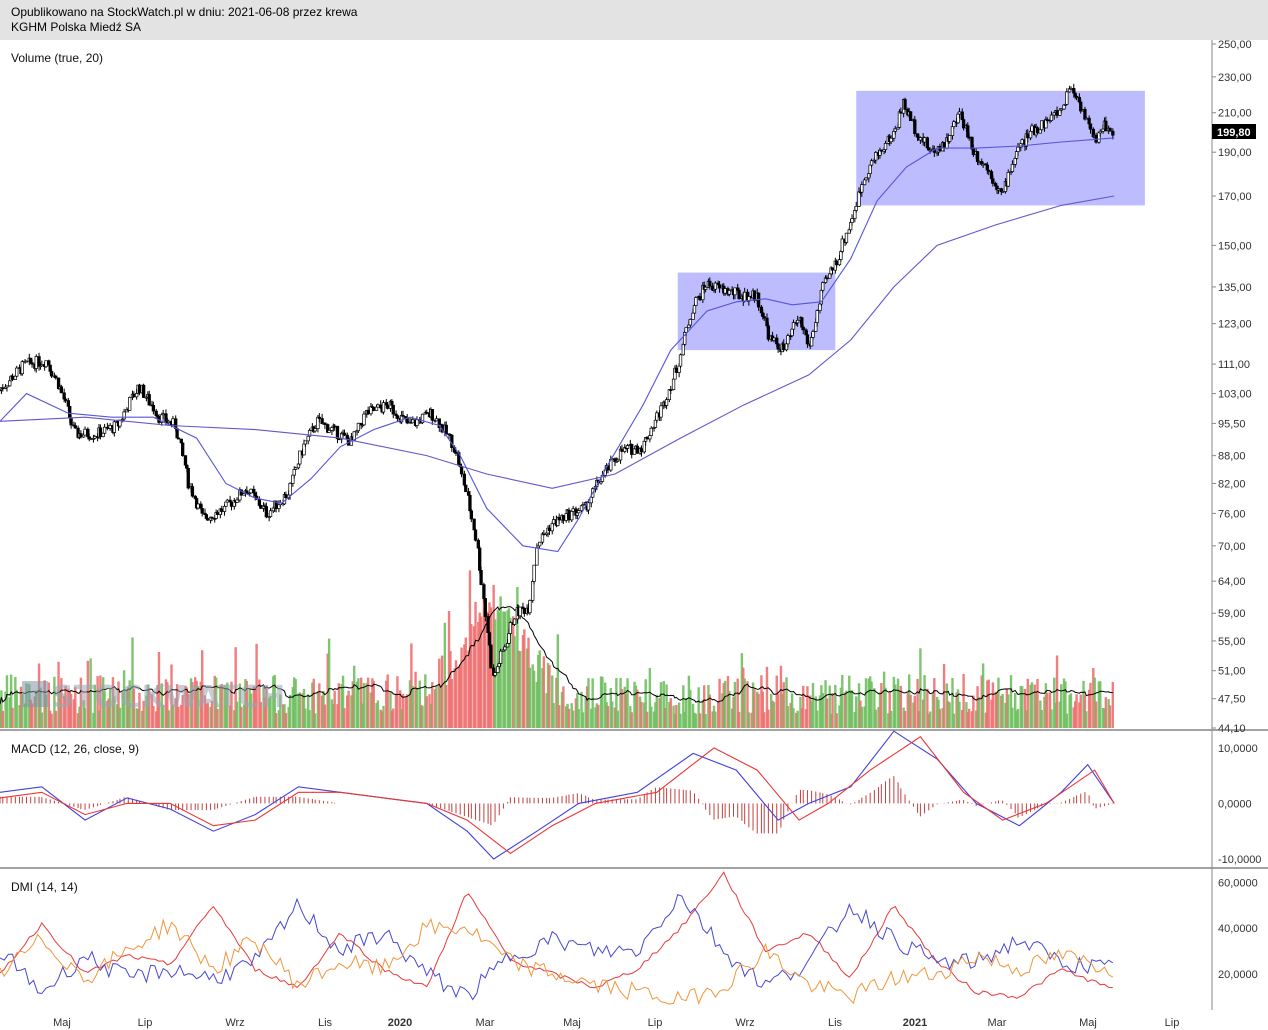  I want to click on x-tick-label: Mar, so click(997, 1023).